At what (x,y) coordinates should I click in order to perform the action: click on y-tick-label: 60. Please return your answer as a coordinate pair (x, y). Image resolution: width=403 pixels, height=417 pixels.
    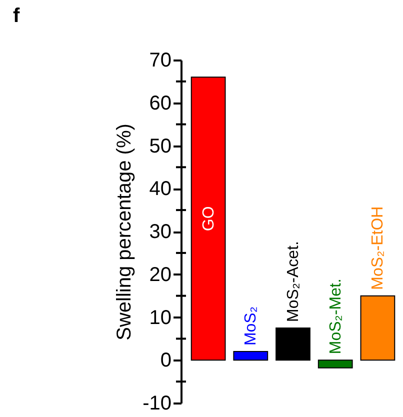
    Looking at the image, I should click on (160, 103).